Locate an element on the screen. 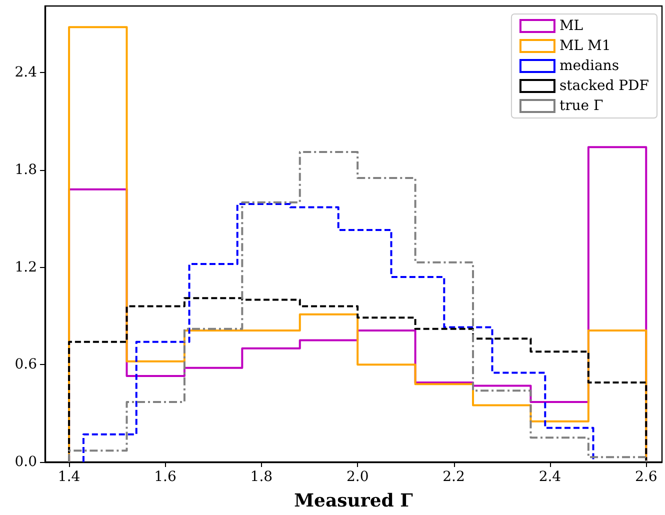 The width and height of the screenshot is (665, 515). legend-label: ML M1 is located at coordinates (585, 46).